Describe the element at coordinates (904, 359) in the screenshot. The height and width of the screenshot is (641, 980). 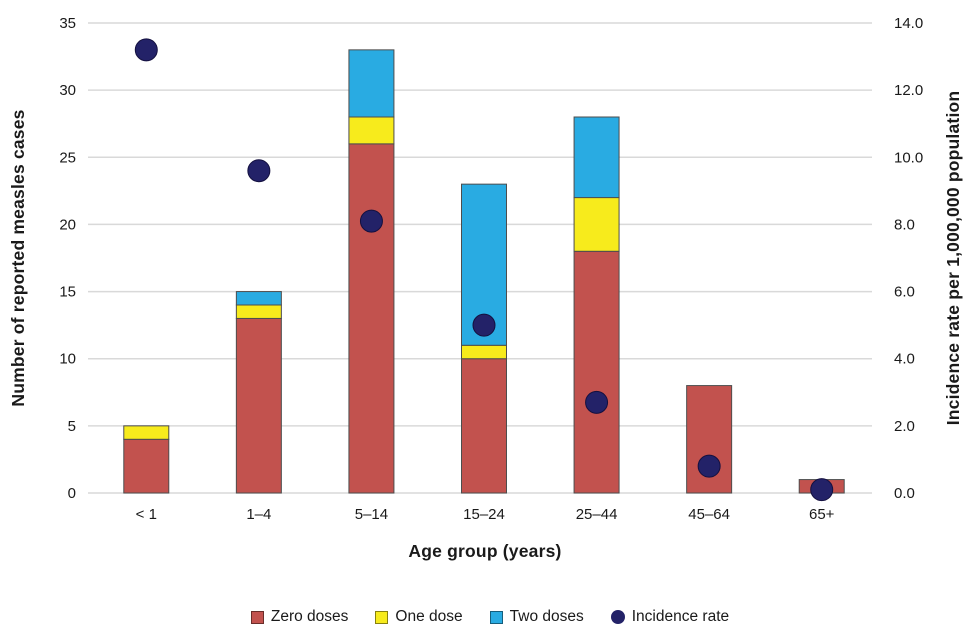
I see `right-y-tick-label: 4.0` at that location.